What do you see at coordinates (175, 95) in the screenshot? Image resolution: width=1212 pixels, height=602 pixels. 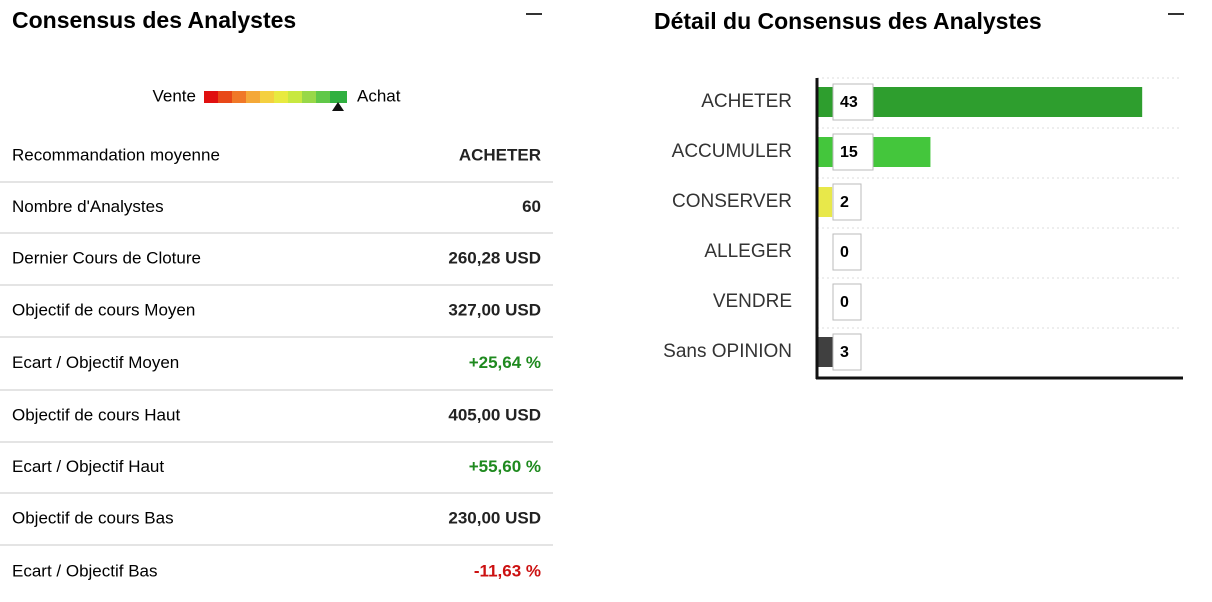 I see `gauge-low-label: Vente` at bounding box center [175, 95].